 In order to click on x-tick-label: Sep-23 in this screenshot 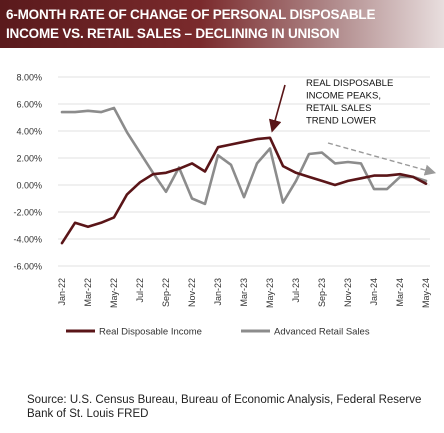, I will do `click(322, 292)`.